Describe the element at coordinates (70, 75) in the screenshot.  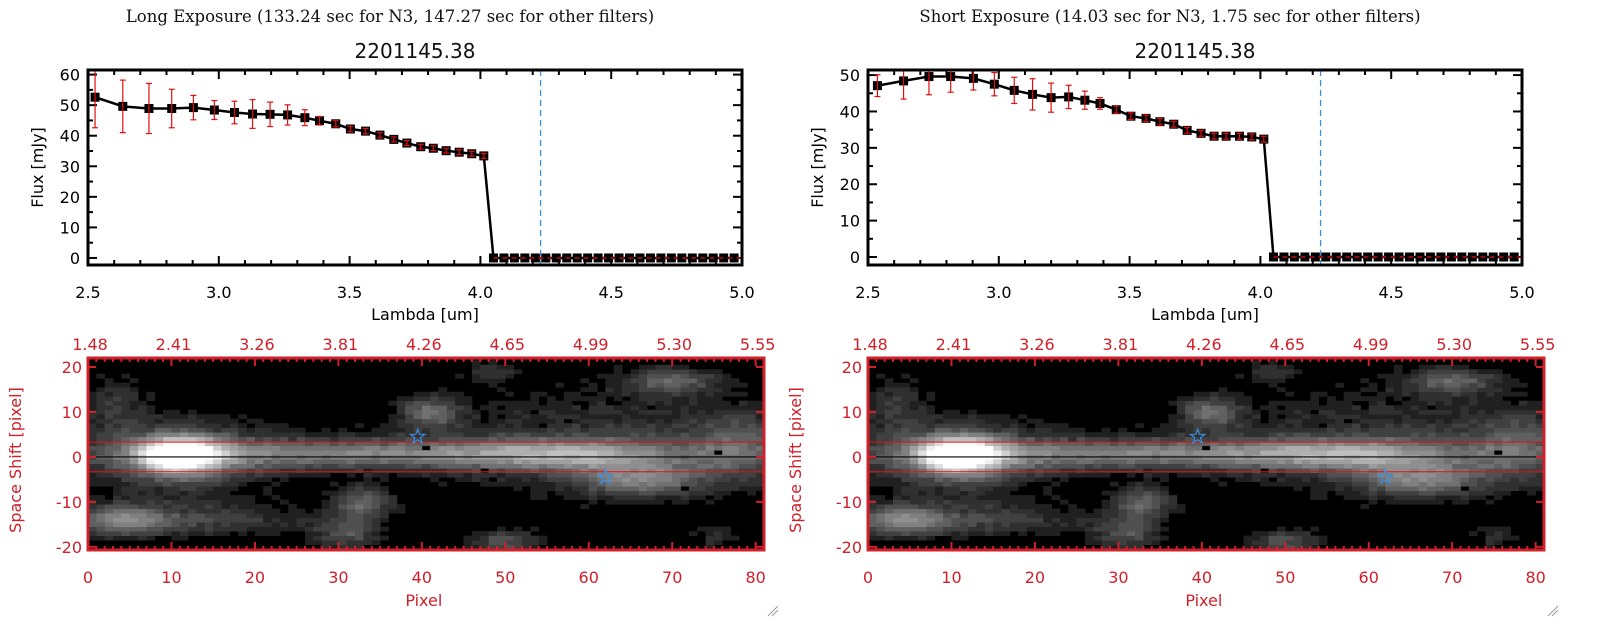
I see `y-tick-label: 60` at that location.